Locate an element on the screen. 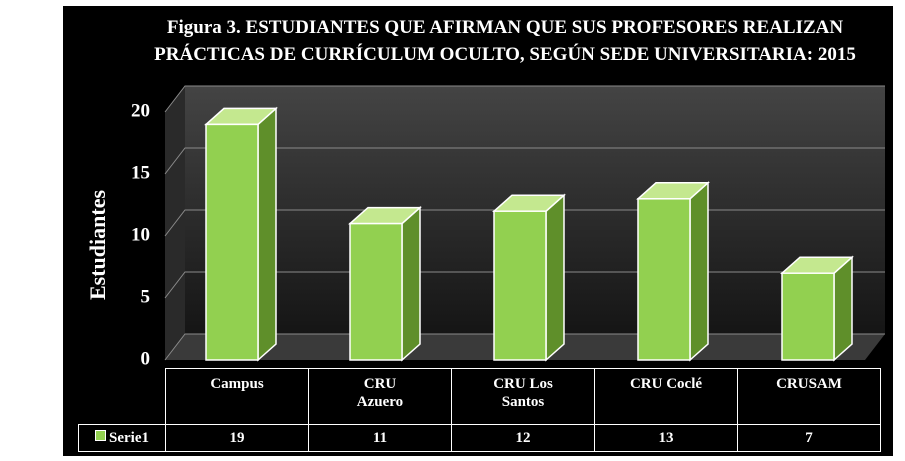 The width and height of the screenshot is (905, 461). value-label: 12 is located at coordinates (523, 438).